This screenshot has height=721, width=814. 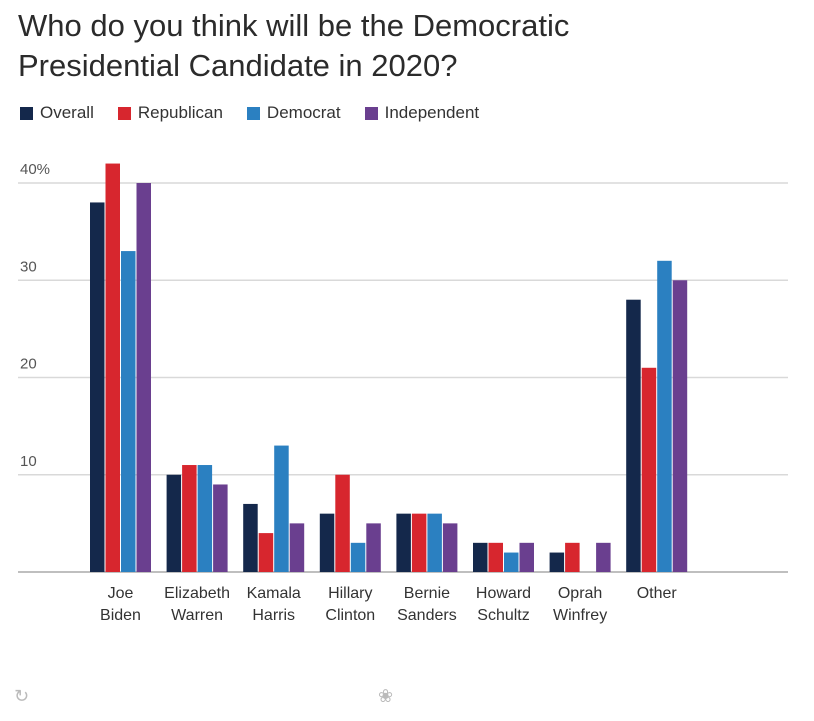 What do you see at coordinates (450, 547) in the screenshot?
I see `bar-independent-bernie-sanders` at bounding box center [450, 547].